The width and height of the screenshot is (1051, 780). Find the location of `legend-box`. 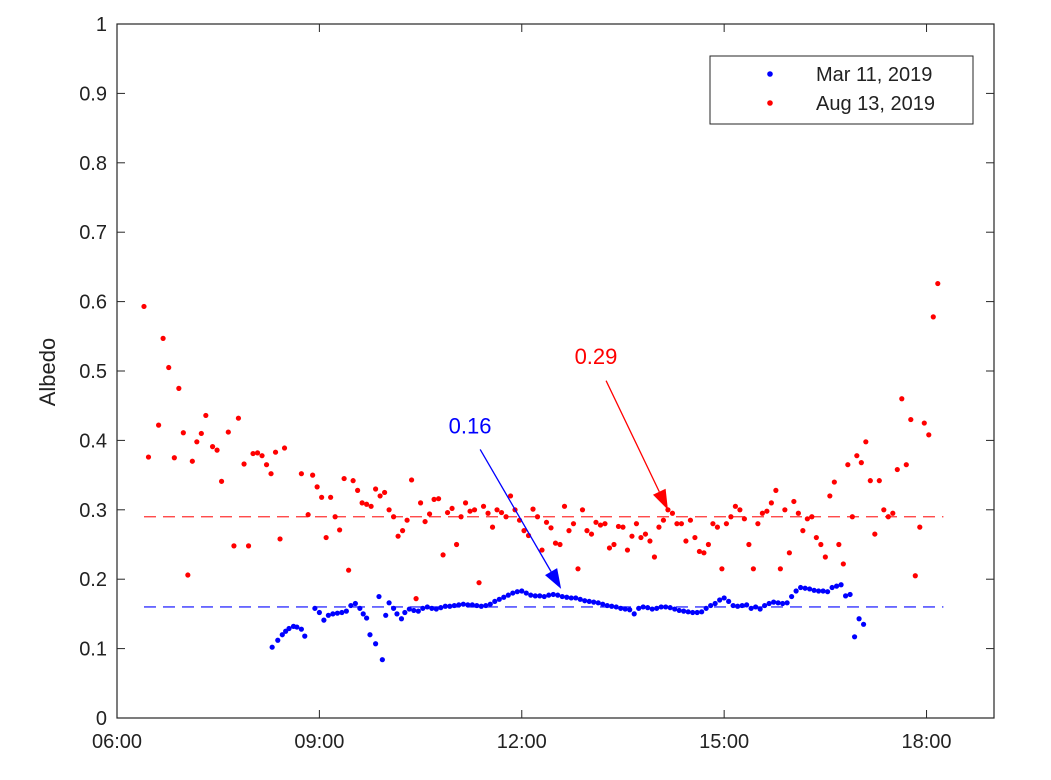

legend-box is located at coordinates (841, 90).